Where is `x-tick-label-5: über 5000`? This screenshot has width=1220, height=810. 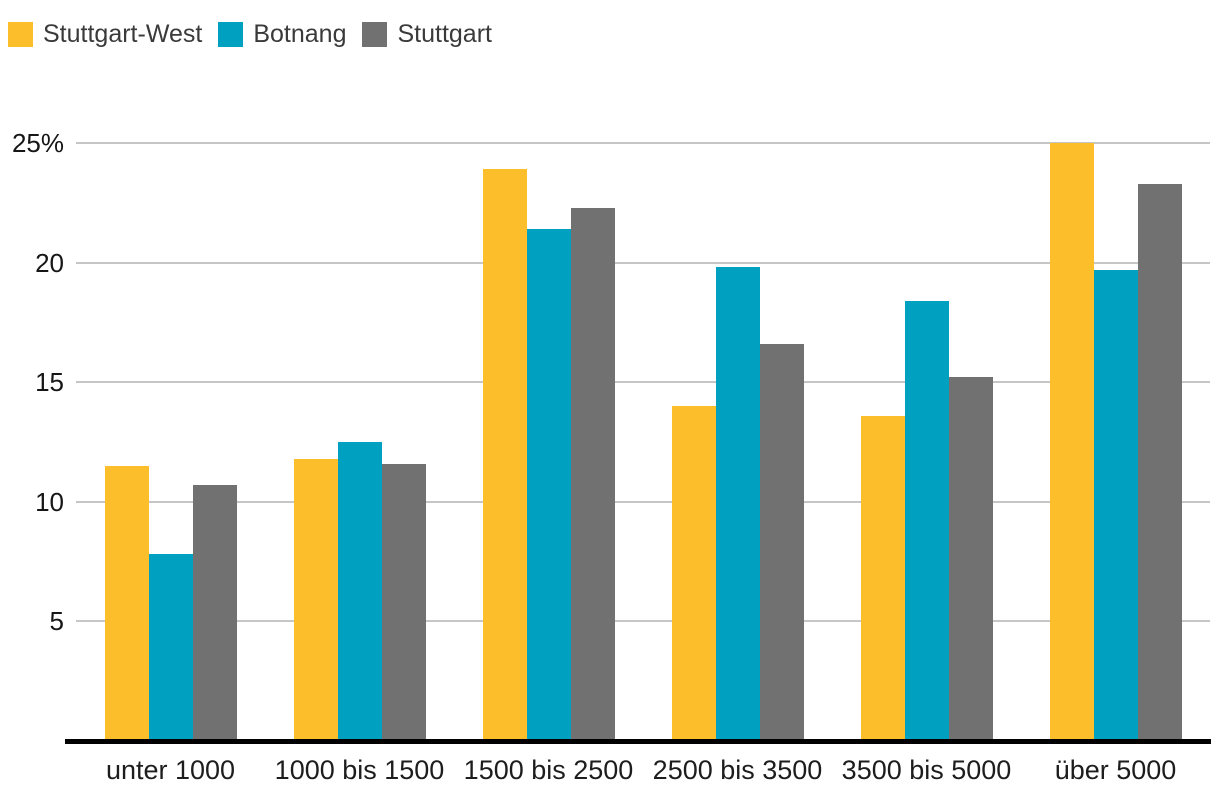
x-tick-label-5: über 5000 is located at coordinates (1115, 770).